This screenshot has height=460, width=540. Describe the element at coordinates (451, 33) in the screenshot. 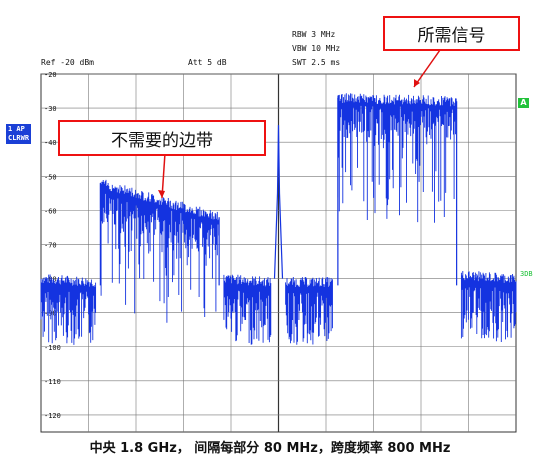

I see `wanted-signal-annotation: 所需信号` at that location.